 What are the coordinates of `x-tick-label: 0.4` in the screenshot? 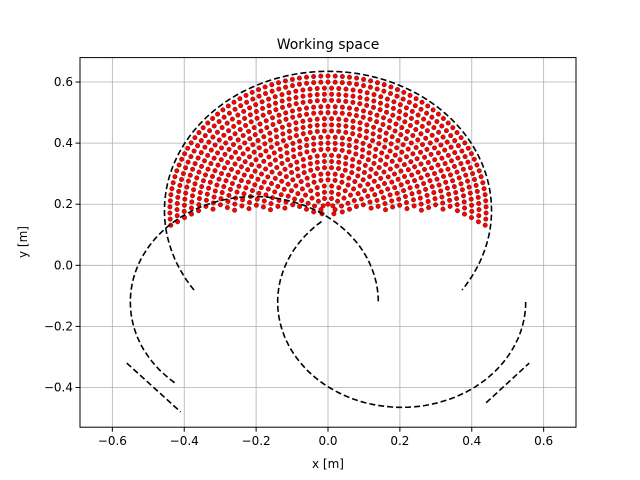 It's located at (471, 441).